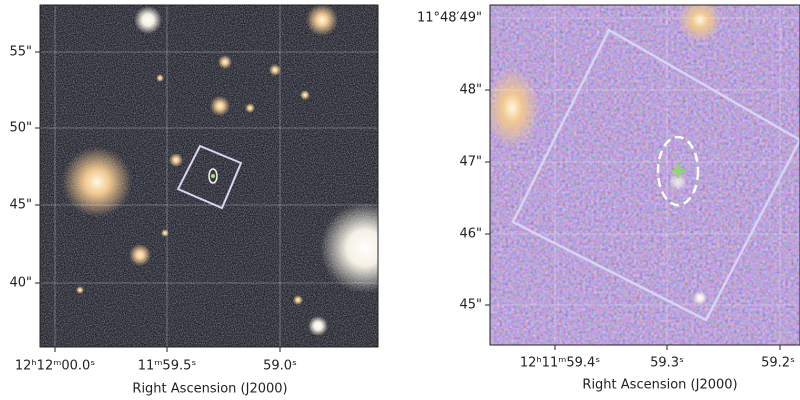 Image resolution: width=800 pixels, height=400 pixels. Describe the element at coordinates (470, 162) in the screenshot. I see `y-tick-label: 47"` at that location.